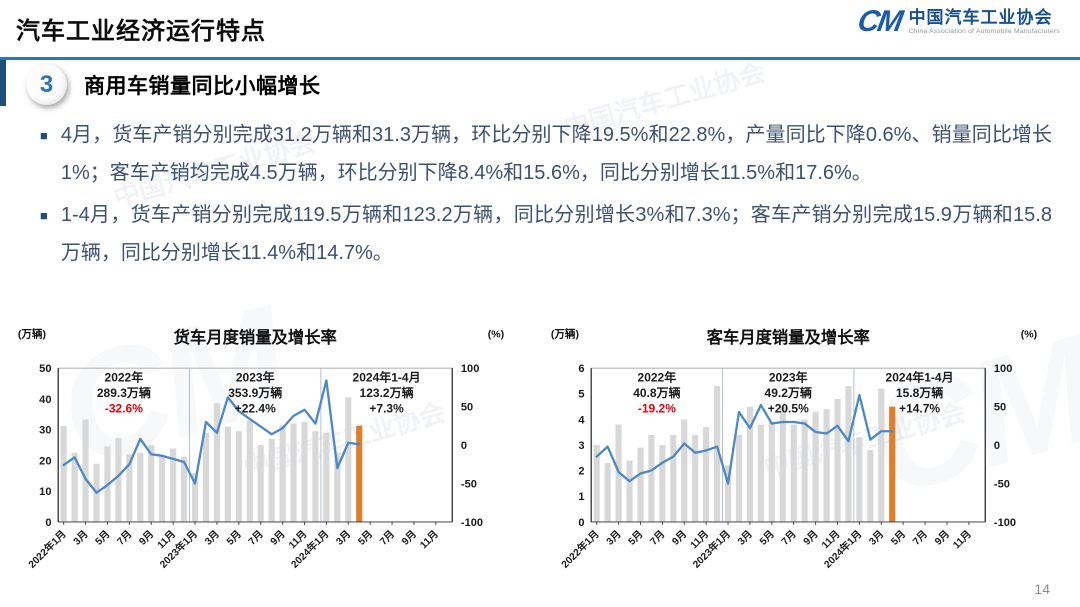 This screenshot has height=607, width=1080. I want to click on svg-text: 40.8万辆, so click(656, 392).